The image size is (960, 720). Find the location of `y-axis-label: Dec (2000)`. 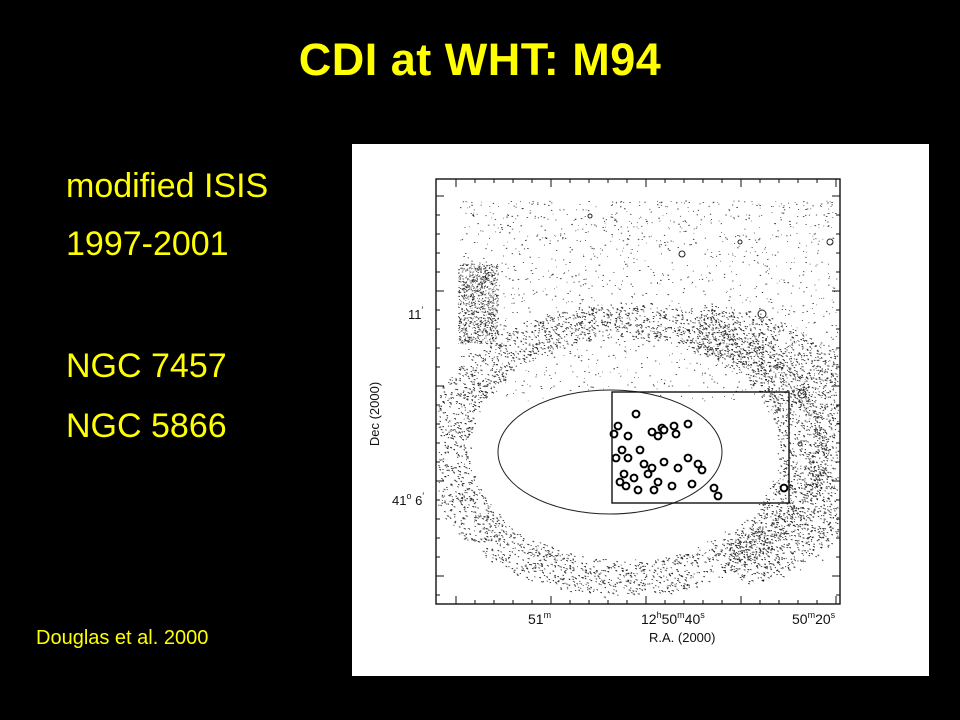

y-axis-label: Dec (2000) is located at coordinates (374, 414).